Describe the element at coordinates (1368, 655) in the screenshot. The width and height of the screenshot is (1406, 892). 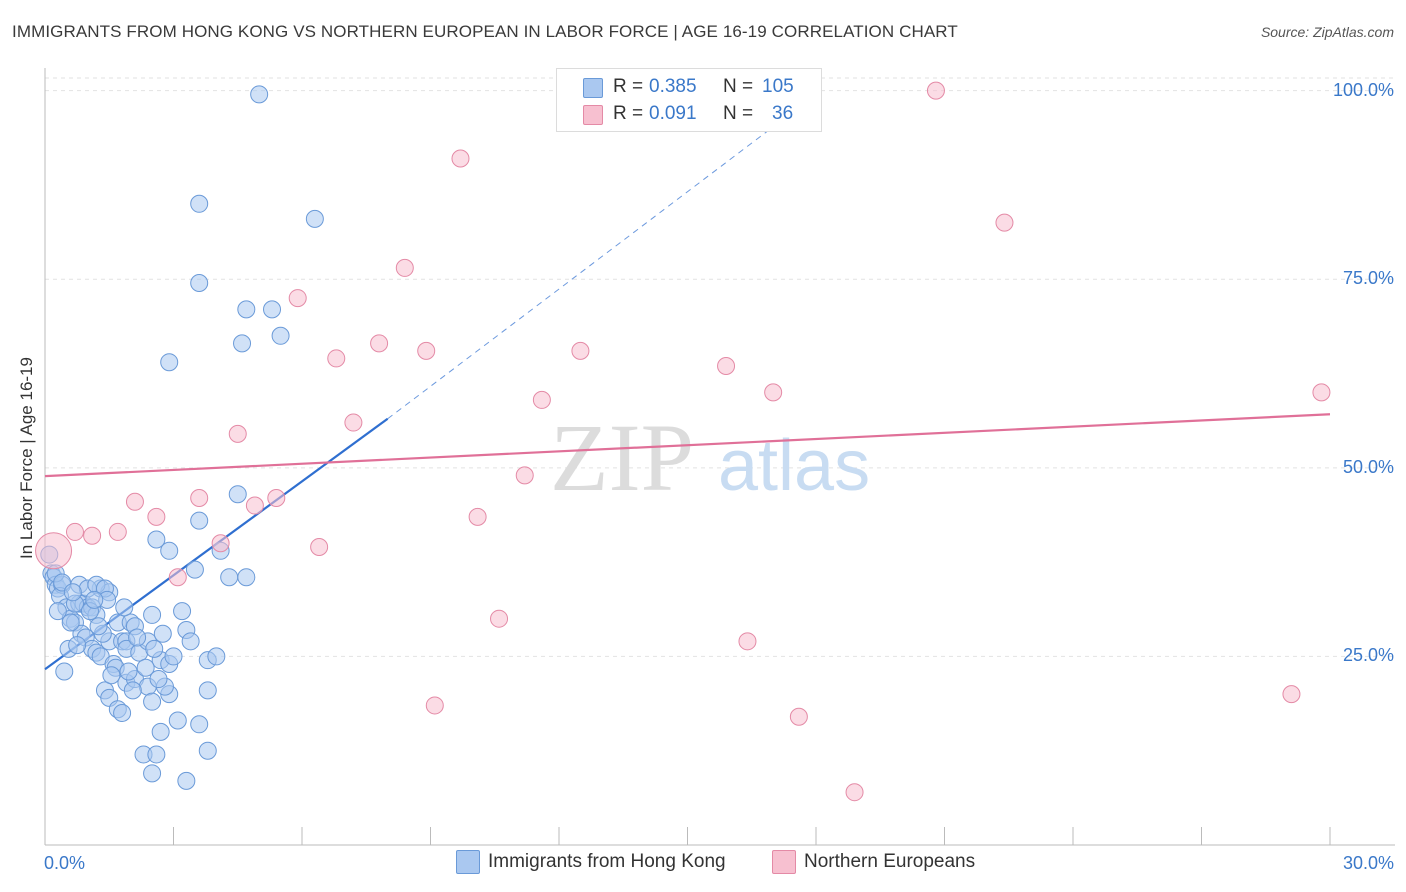
I see `y-tick-label: 25.0%` at that location.